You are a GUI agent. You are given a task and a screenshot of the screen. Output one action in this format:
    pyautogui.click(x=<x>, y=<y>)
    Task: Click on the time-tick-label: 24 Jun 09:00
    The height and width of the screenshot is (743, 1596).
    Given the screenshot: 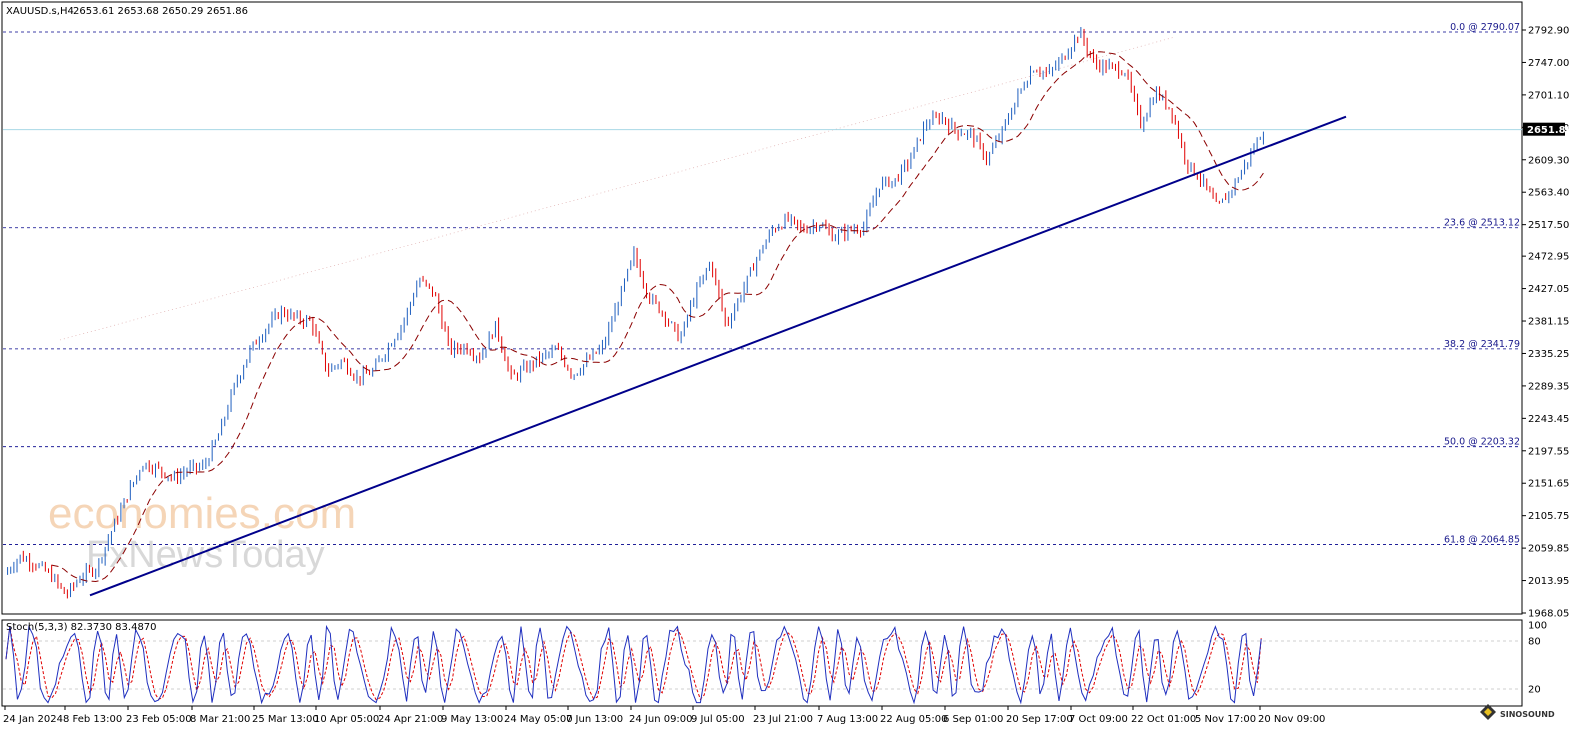 What is the action you would take?
    pyautogui.click(x=661, y=719)
    